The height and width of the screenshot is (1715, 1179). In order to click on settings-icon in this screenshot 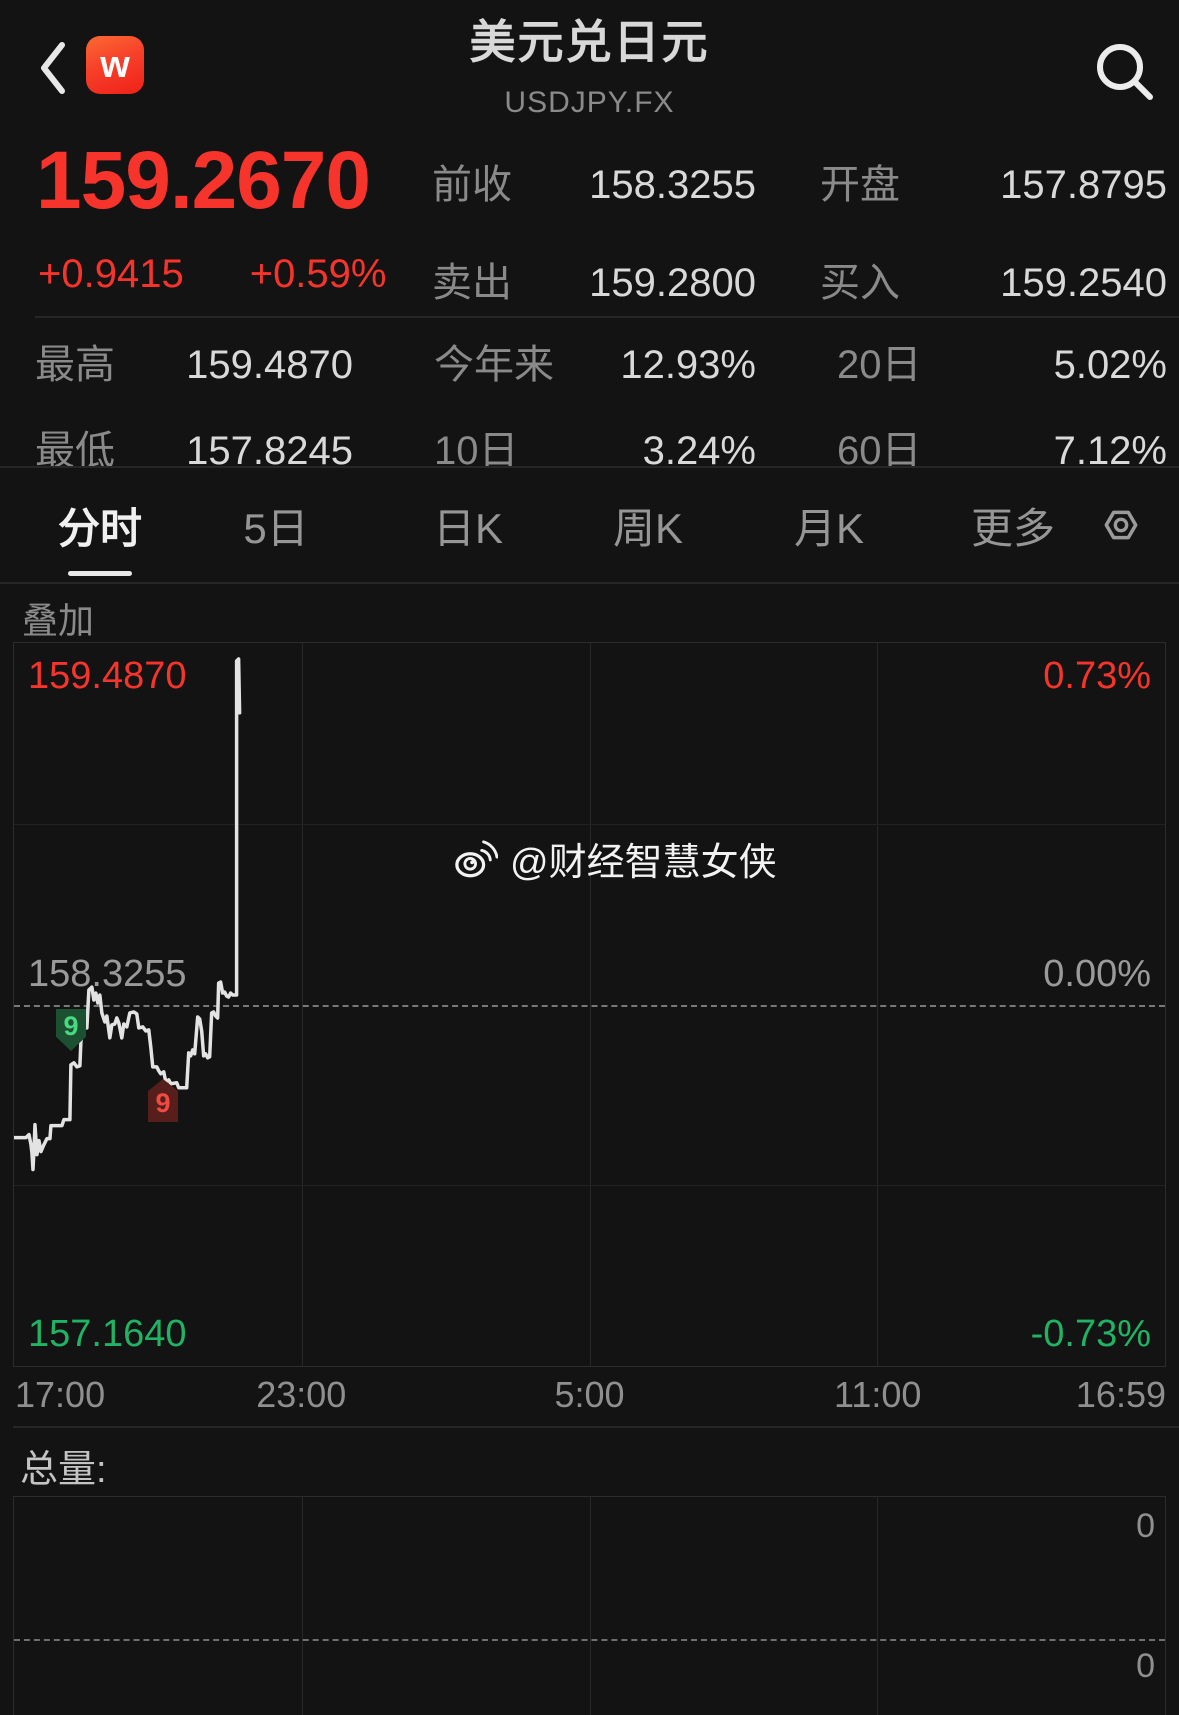, I will do `click(1121, 525)`.